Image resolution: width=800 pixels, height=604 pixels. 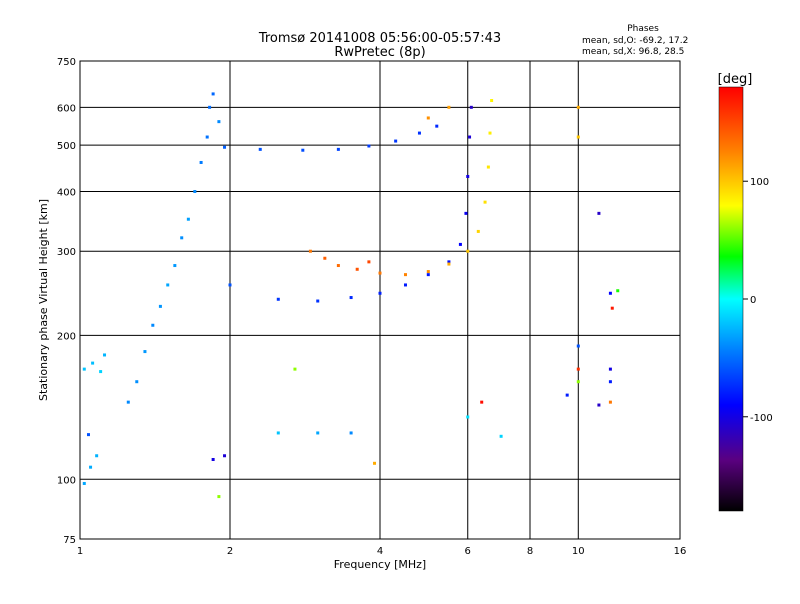 What do you see at coordinates (66, 301) in the screenshot?
I see `y-axis-ticks: 75 100 200 300 400 500 600 750` at bounding box center [66, 301].